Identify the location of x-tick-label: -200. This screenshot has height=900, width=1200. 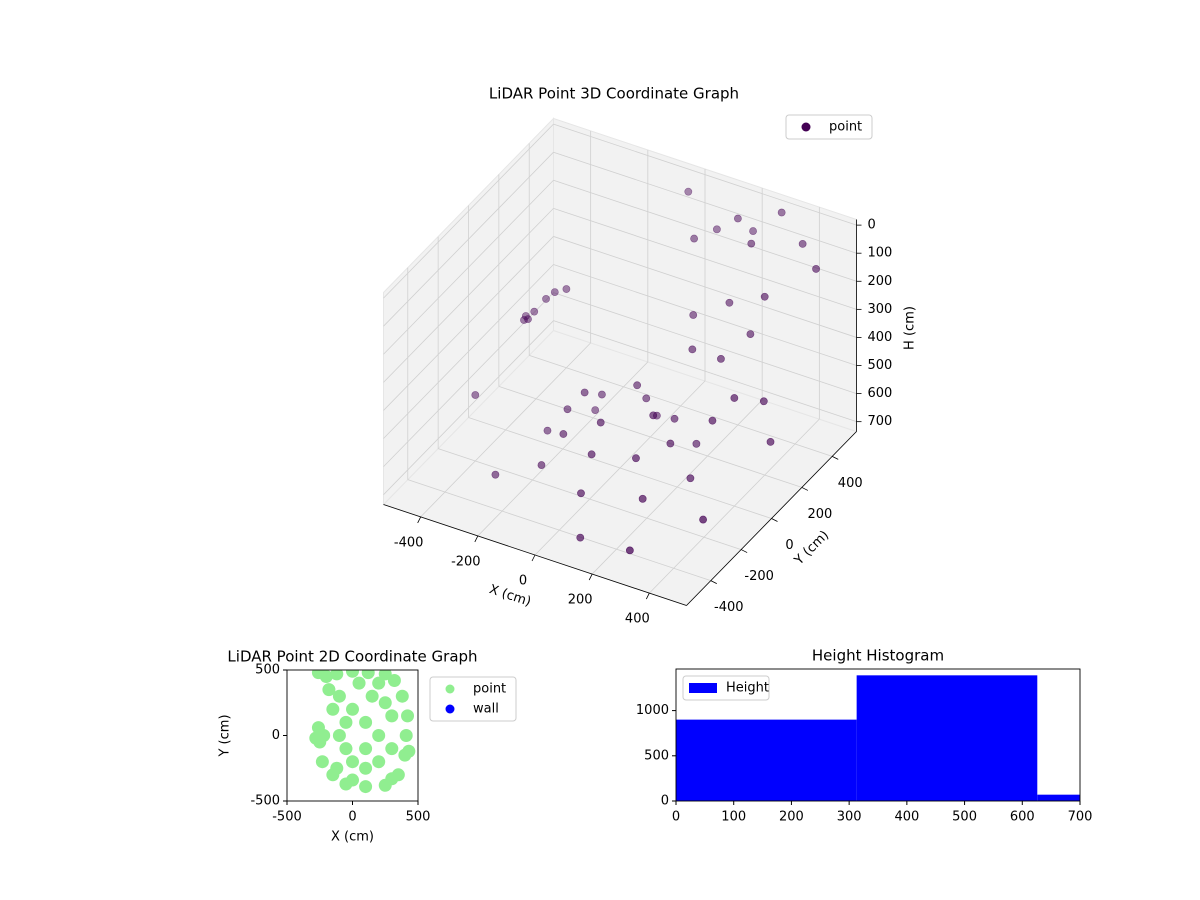
(466, 561).